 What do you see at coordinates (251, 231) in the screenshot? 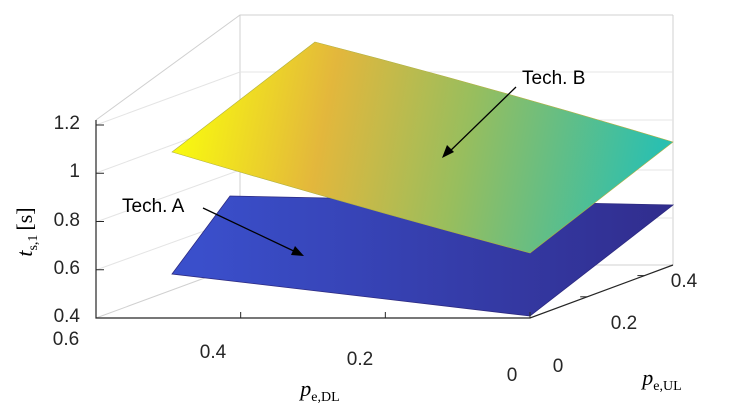
I see `annotation-arrow-tech-a` at bounding box center [251, 231].